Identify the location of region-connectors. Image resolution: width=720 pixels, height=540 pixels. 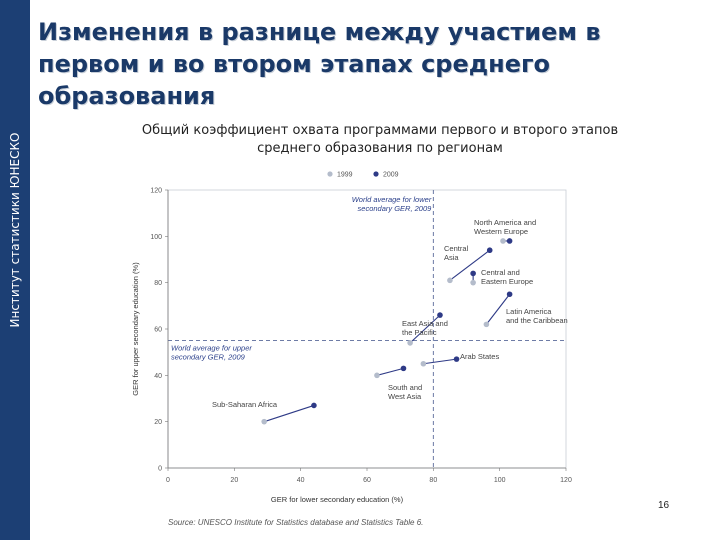
(387, 331).